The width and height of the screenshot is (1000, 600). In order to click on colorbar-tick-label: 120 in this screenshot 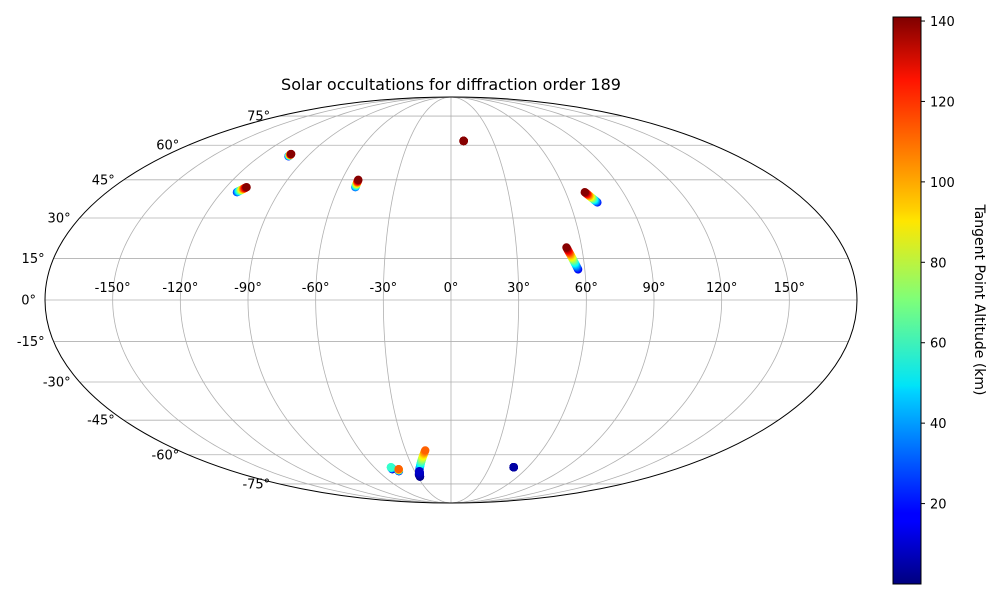, I will do `click(942, 102)`.